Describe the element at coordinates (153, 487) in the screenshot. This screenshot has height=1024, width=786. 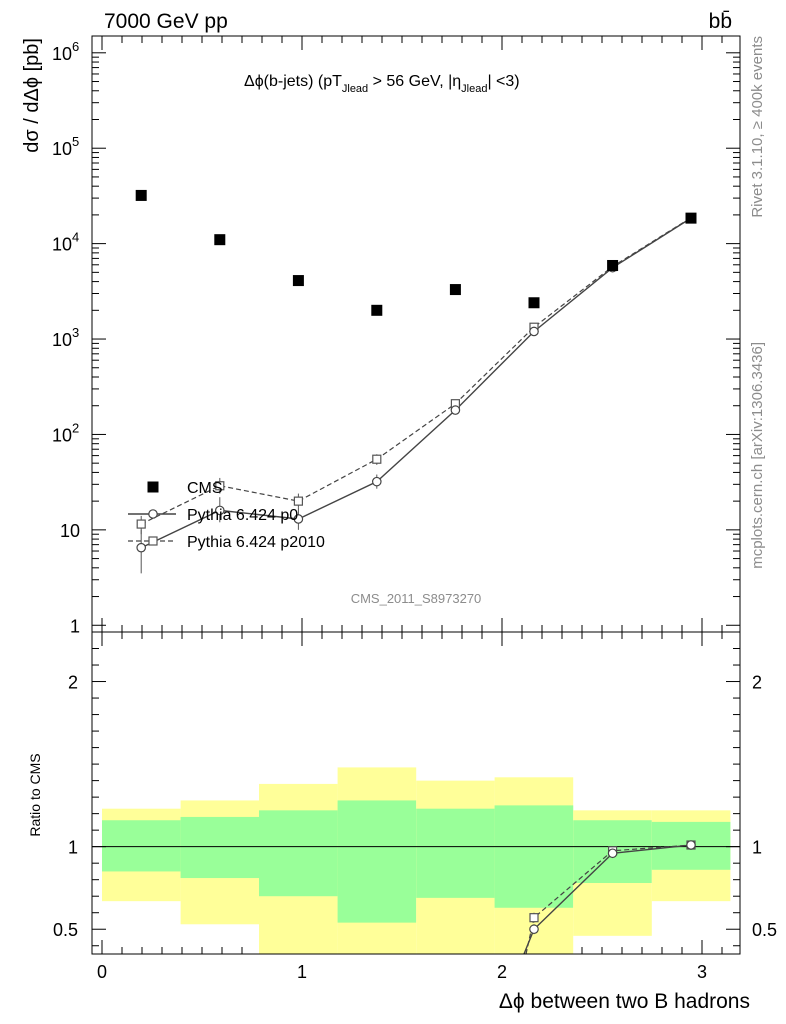
I see `legend-marker-cms` at that location.